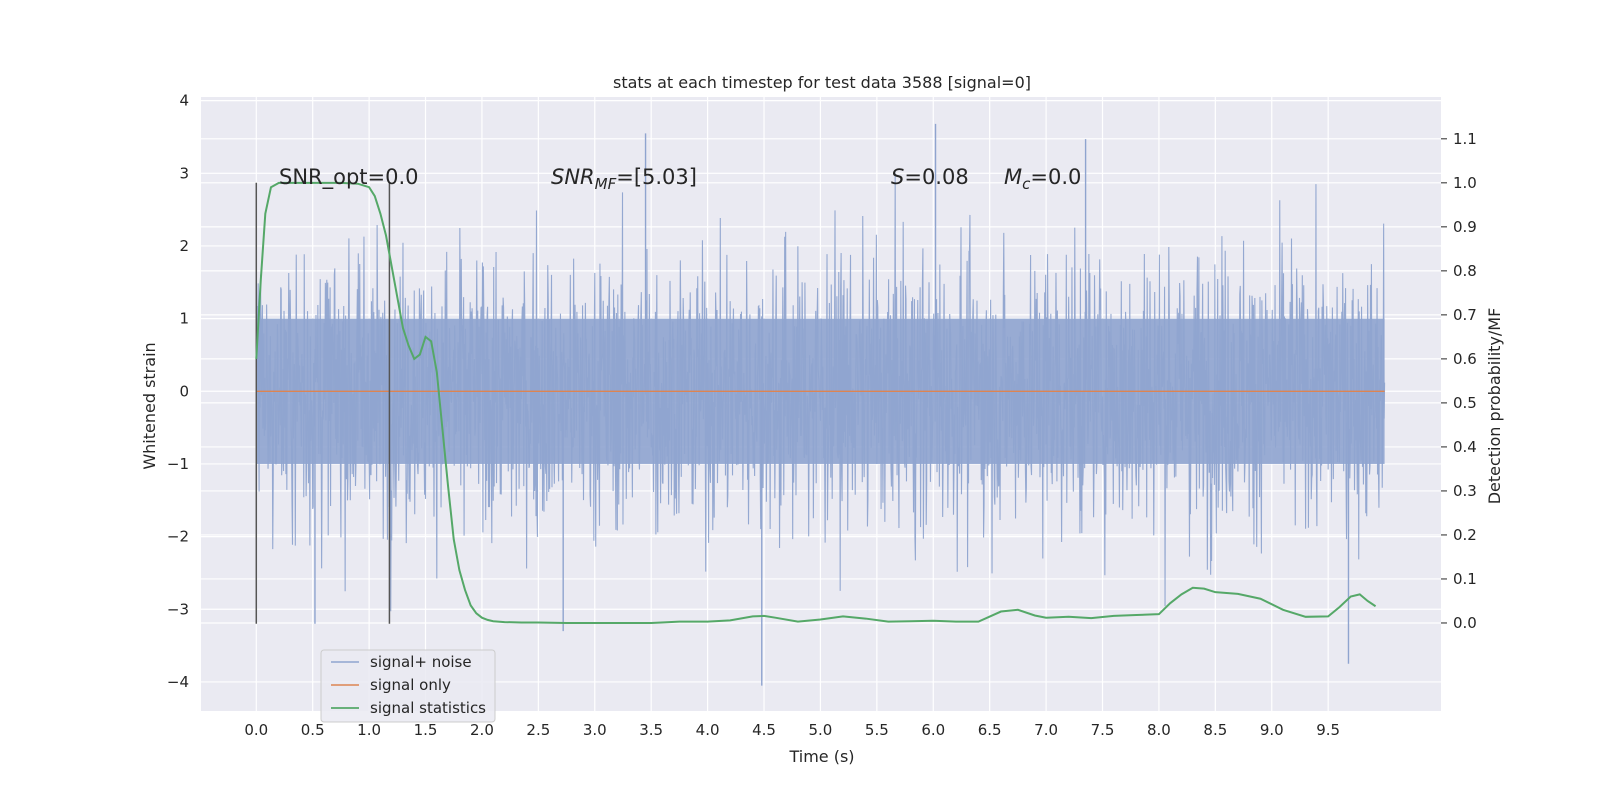 The width and height of the screenshot is (1600, 800). I want to click on annotation-mc-symbol: M, so click(1013, 177).